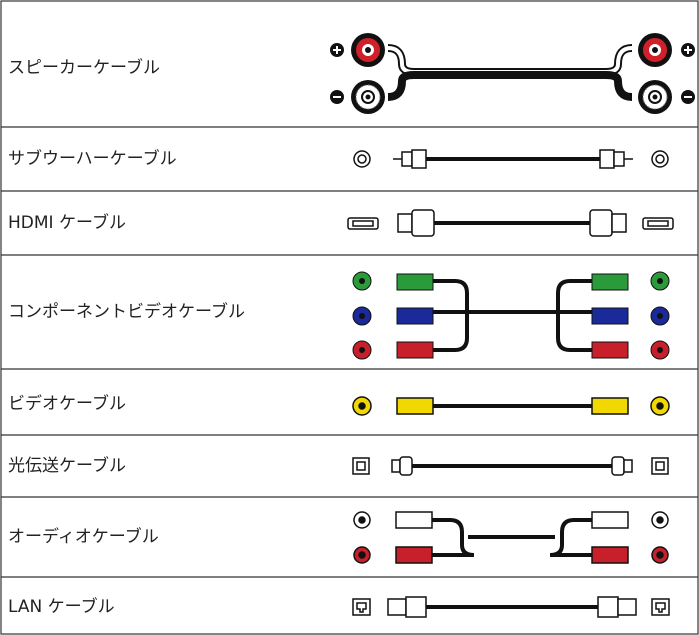 The width and height of the screenshot is (699, 635). Describe the element at coordinates (92, 158) in the screenshot. I see `row-label: サブウーハーケーブル` at that location.